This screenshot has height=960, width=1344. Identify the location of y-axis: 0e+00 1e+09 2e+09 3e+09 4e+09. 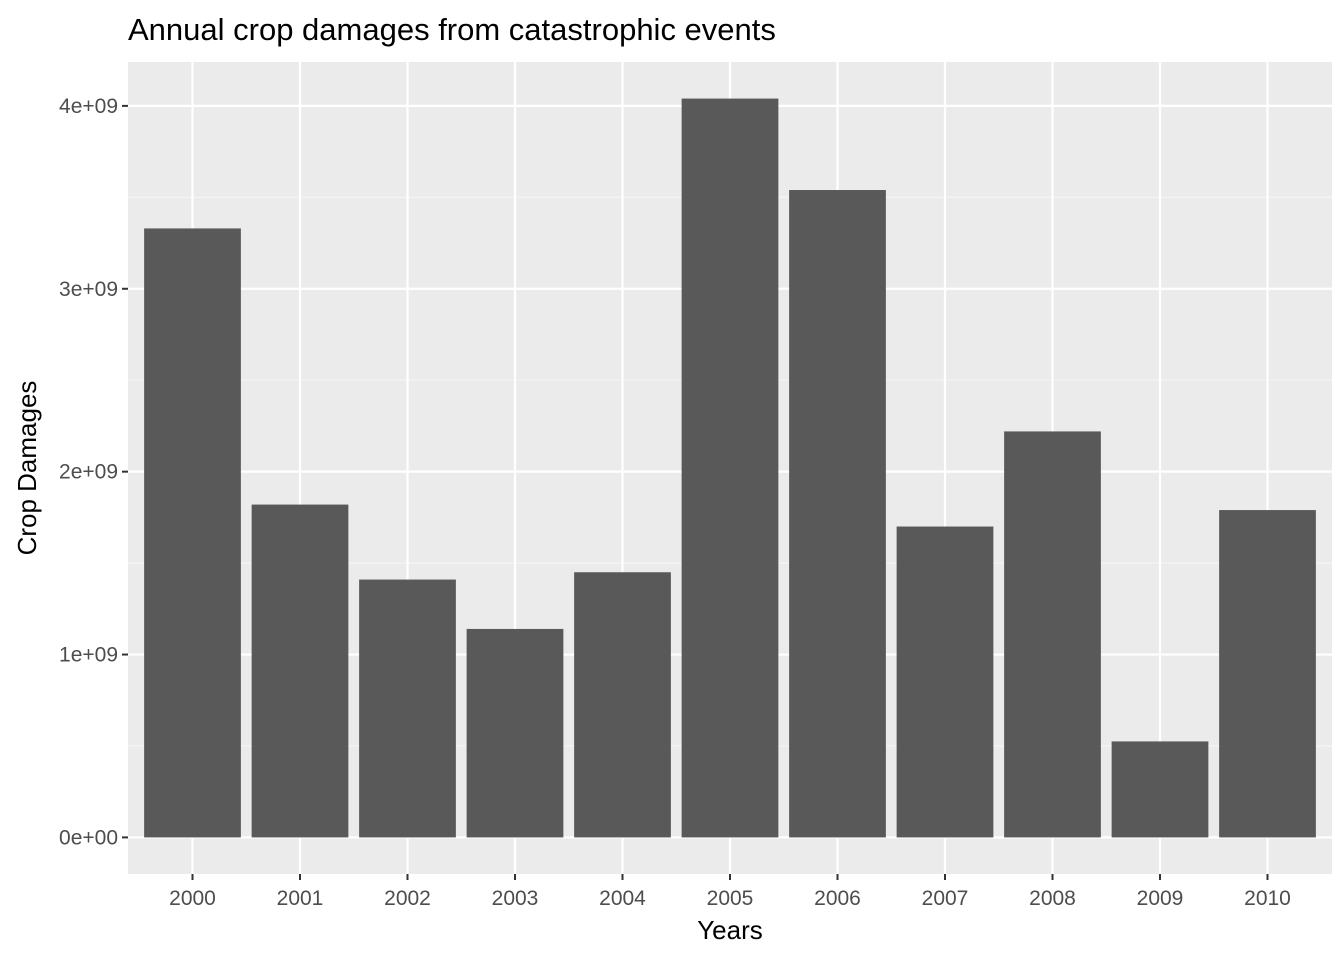
(93, 472).